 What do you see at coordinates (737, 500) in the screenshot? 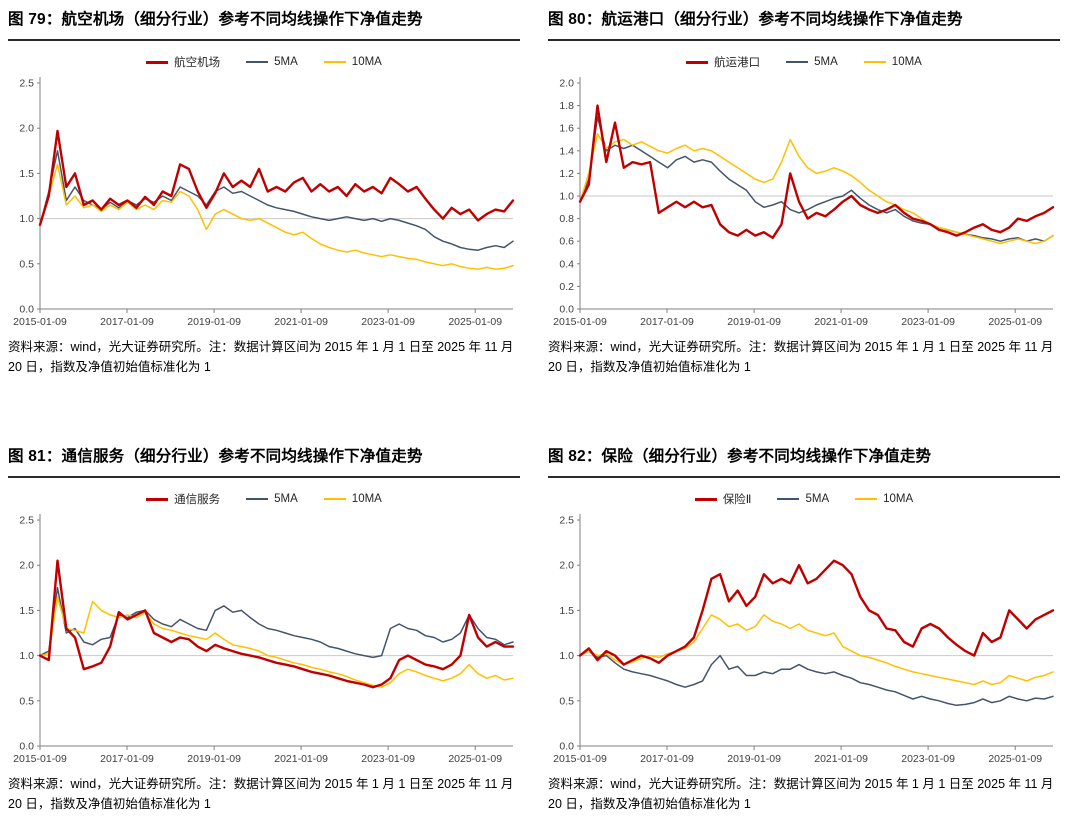
I see `legend-label: 保险Ⅱ` at bounding box center [737, 500].